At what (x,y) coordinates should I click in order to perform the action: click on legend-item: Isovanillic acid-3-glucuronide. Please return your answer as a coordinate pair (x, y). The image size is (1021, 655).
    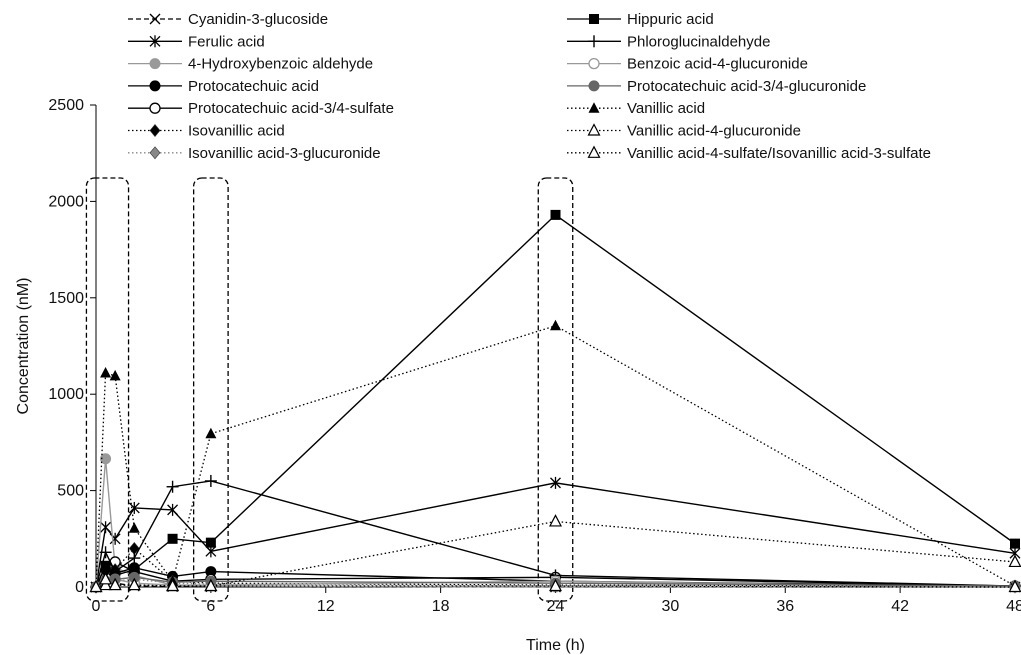
    Looking at the image, I should click on (254, 153).